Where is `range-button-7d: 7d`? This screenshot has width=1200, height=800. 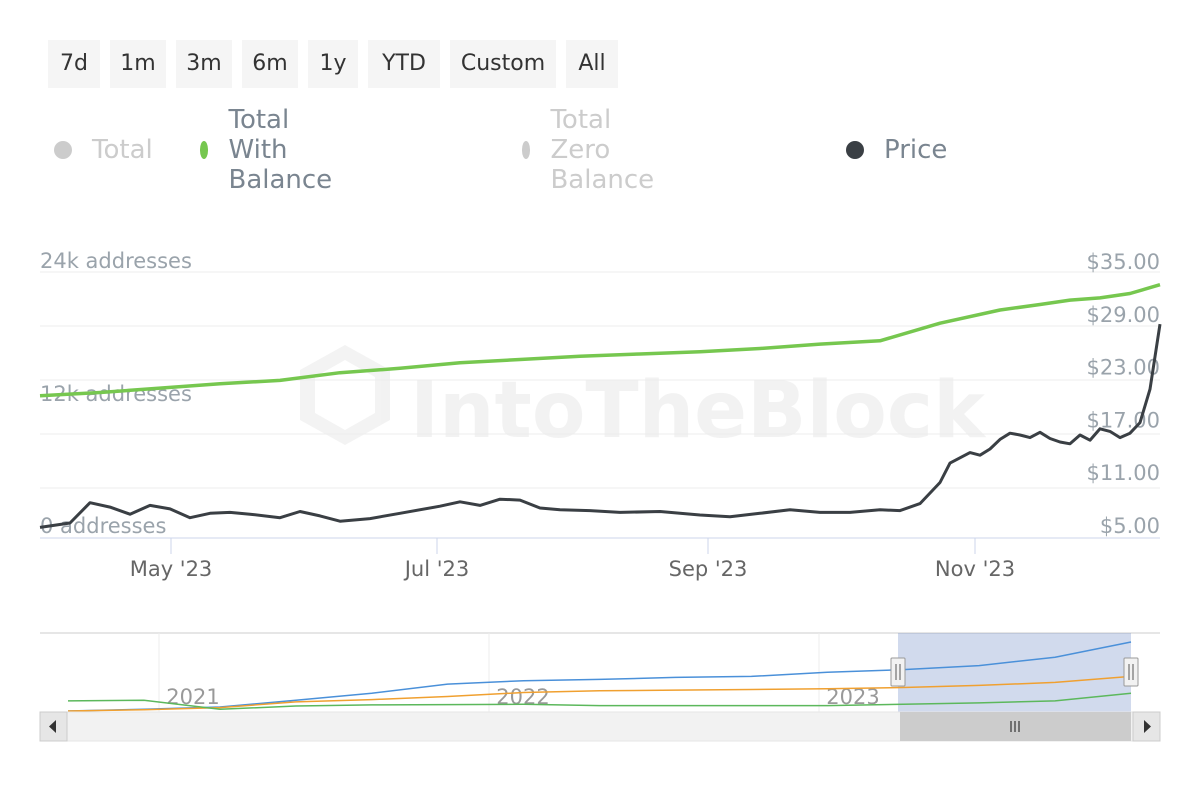
range-button-7d: 7d is located at coordinates (74, 64).